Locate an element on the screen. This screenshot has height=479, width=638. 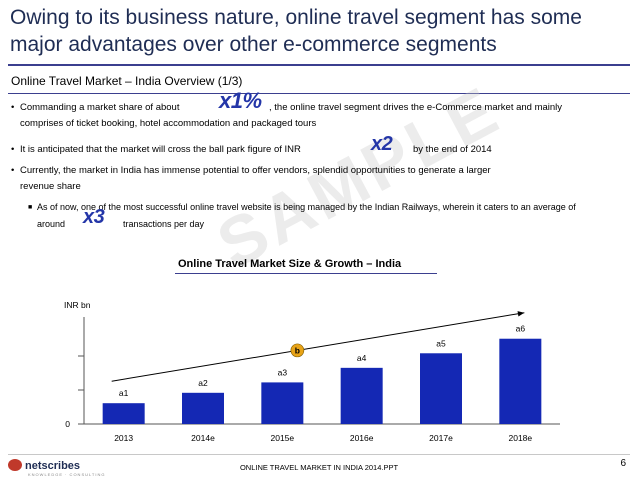
logo-mark-icon is located at coordinates (15, 465).